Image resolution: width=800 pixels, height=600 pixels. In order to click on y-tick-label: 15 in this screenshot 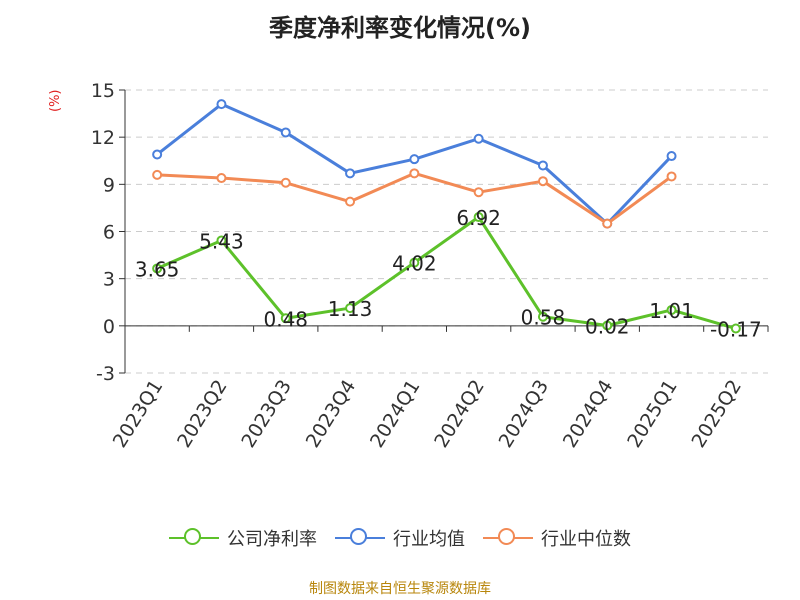, I will do `click(103, 91)`.